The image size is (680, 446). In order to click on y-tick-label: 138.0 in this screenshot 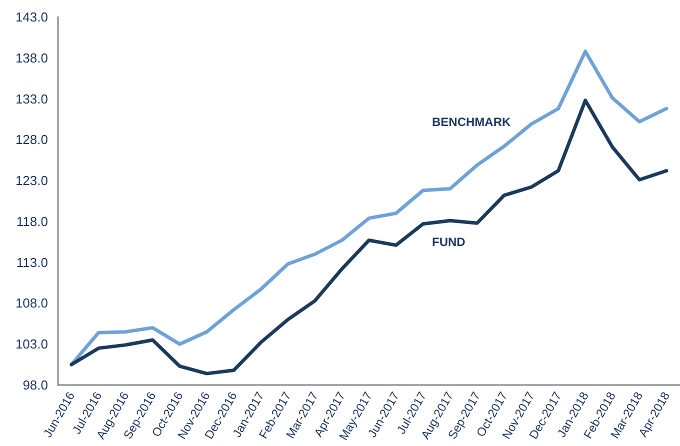, I will do `click(31, 58)`.